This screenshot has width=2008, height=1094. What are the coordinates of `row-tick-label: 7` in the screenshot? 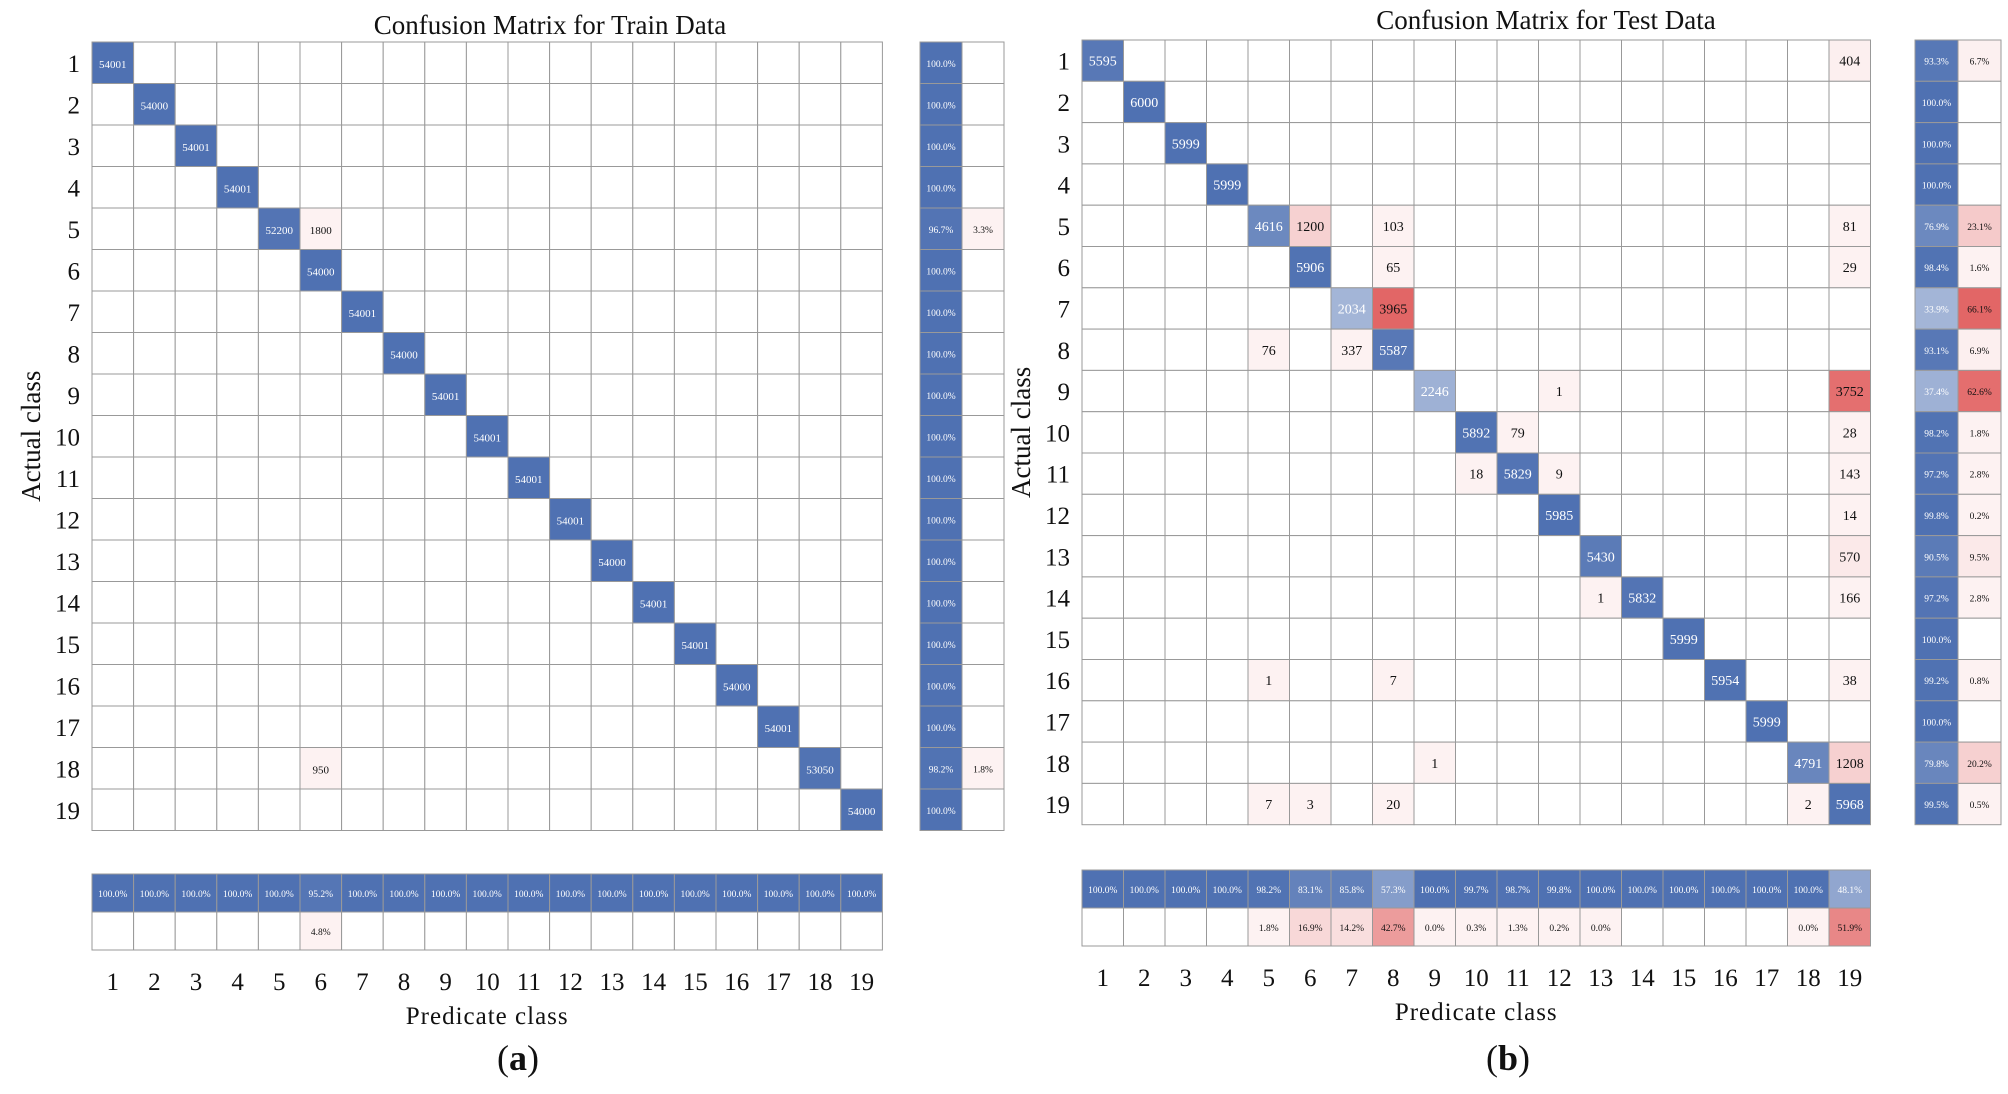 It's located at (1064, 309).